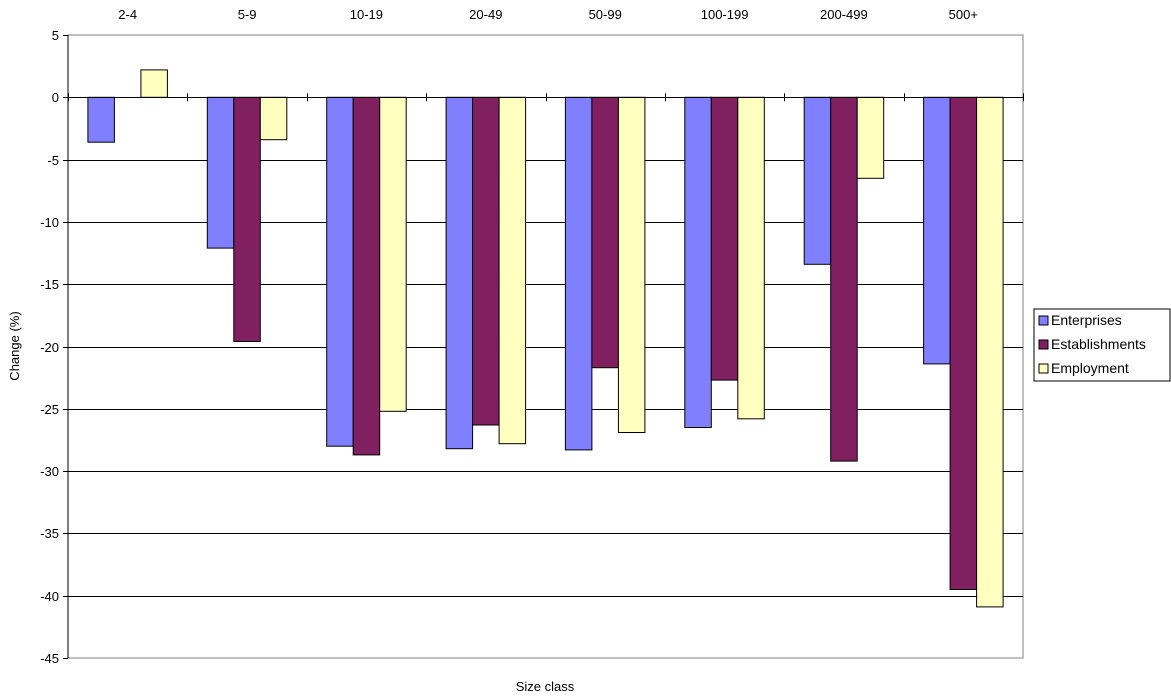 This screenshot has width=1171, height=697. I want to click on legend: Enterprises Establishments Employment, so click(1102, 345).